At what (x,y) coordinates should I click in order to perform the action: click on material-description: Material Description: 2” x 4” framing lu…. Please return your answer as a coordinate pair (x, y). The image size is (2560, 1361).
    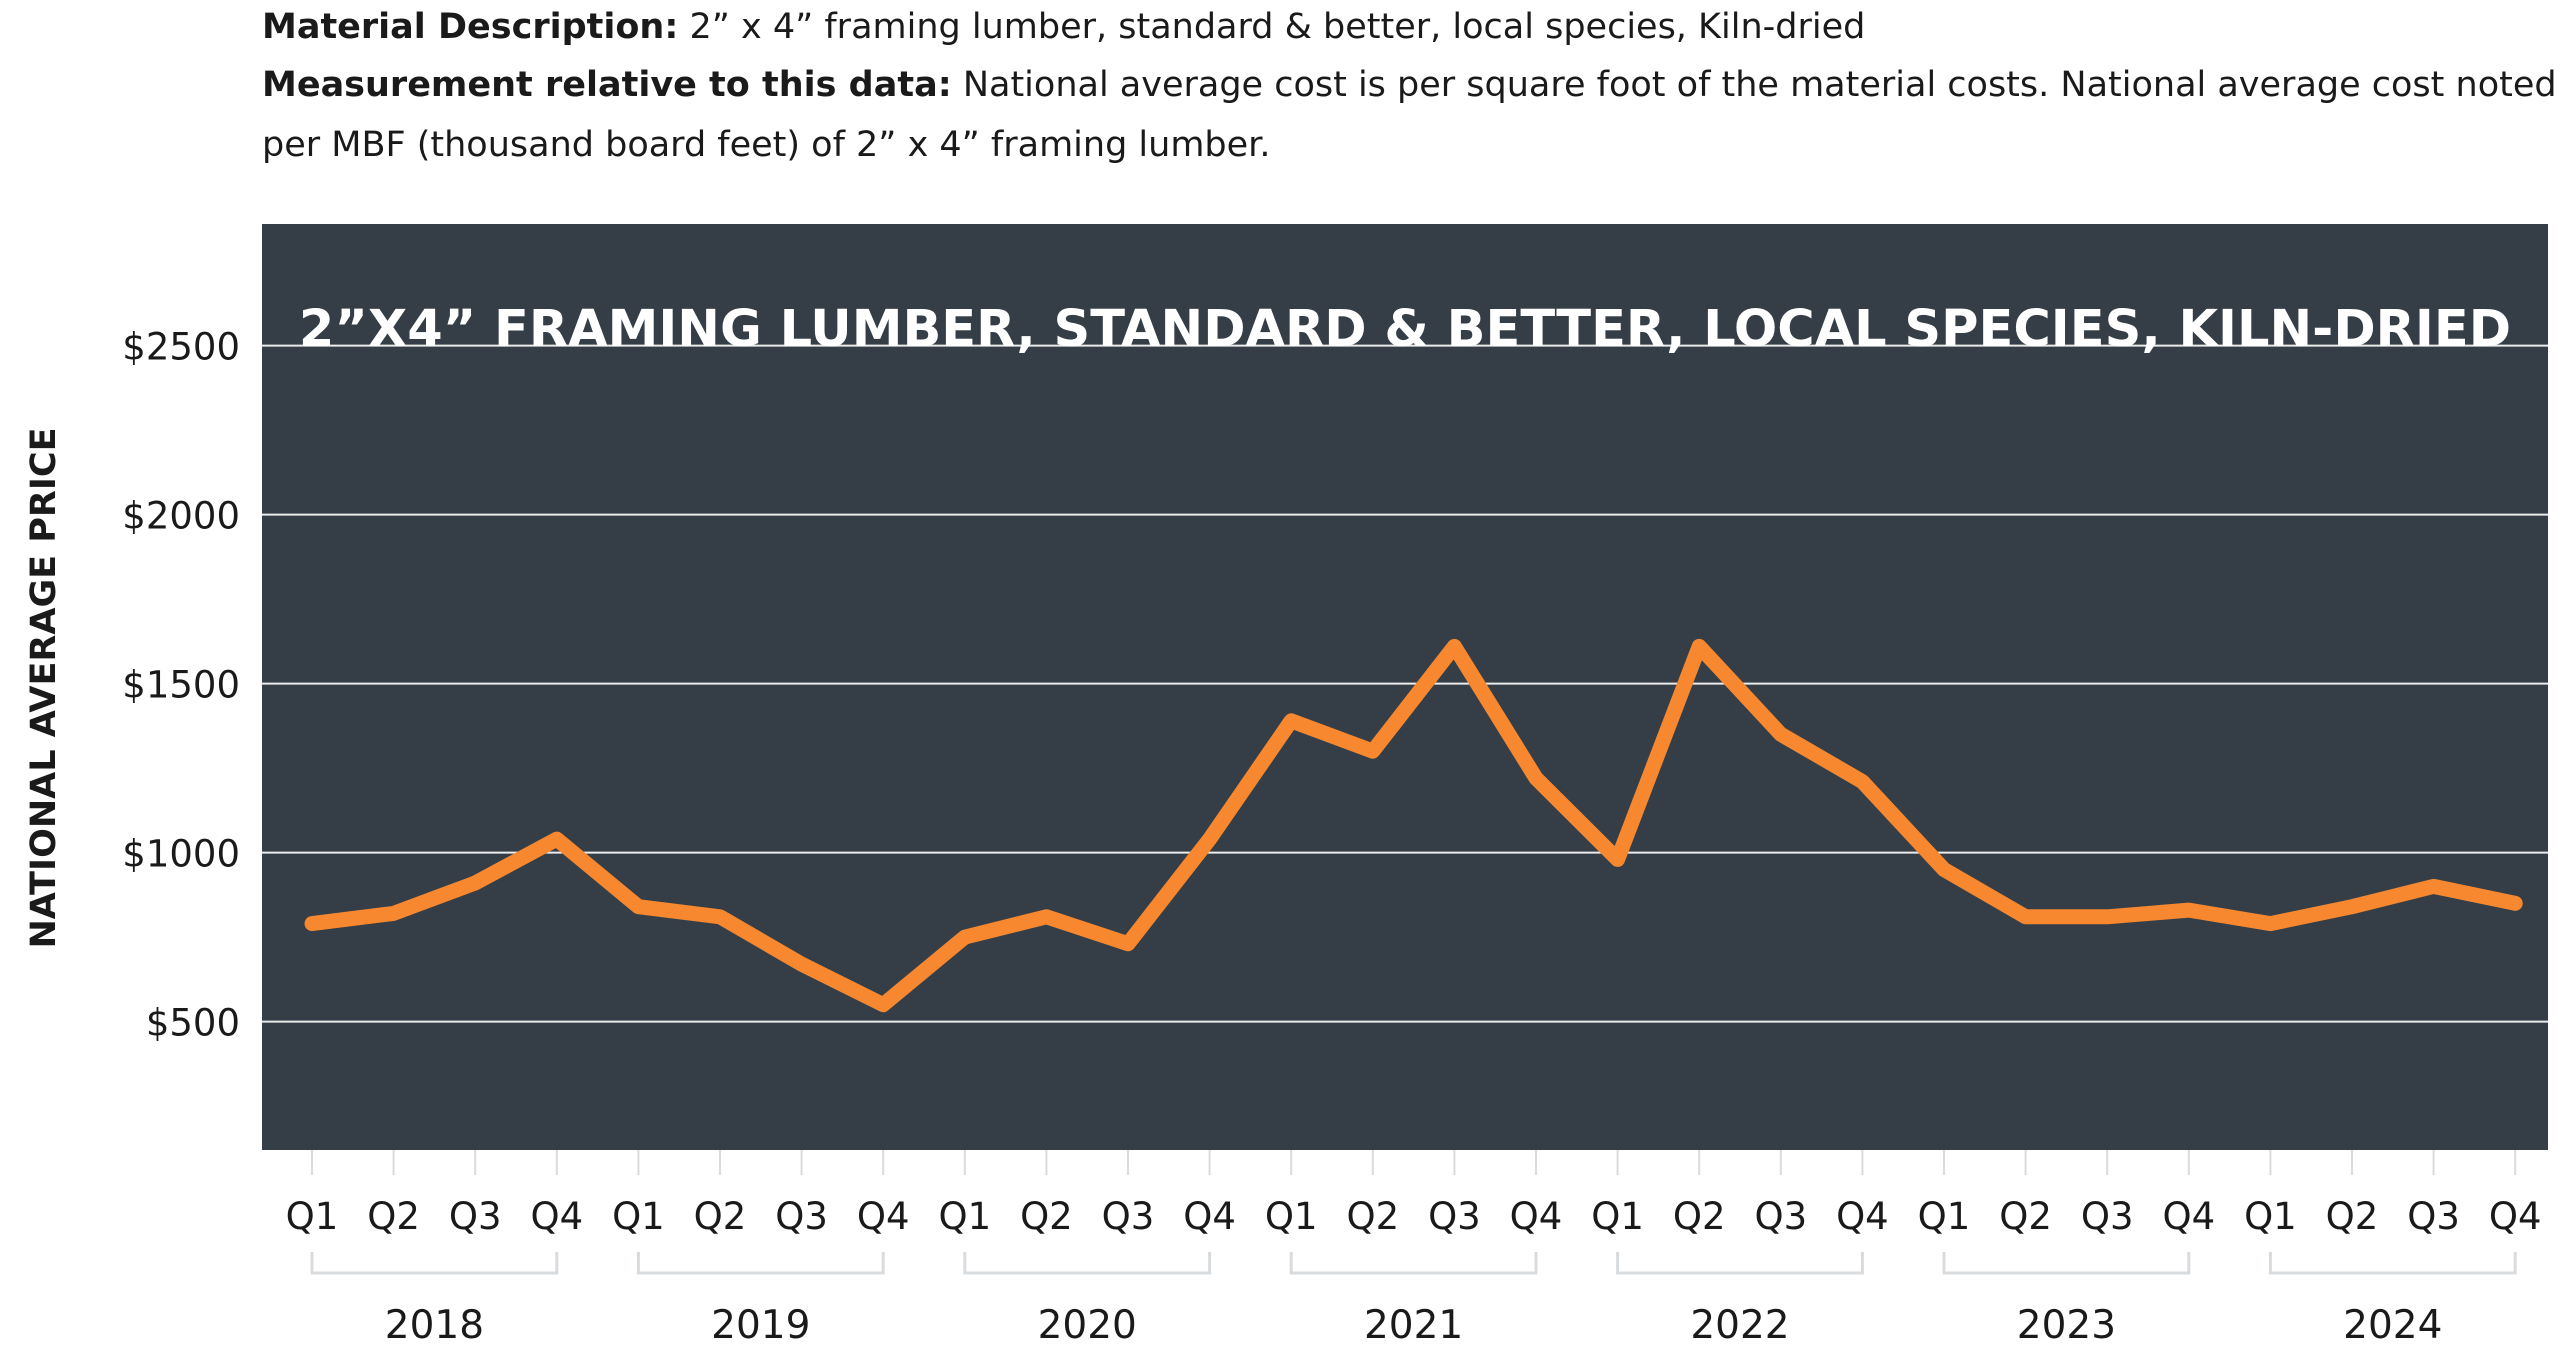
    Looking at the image, I should click on (1387, 28).